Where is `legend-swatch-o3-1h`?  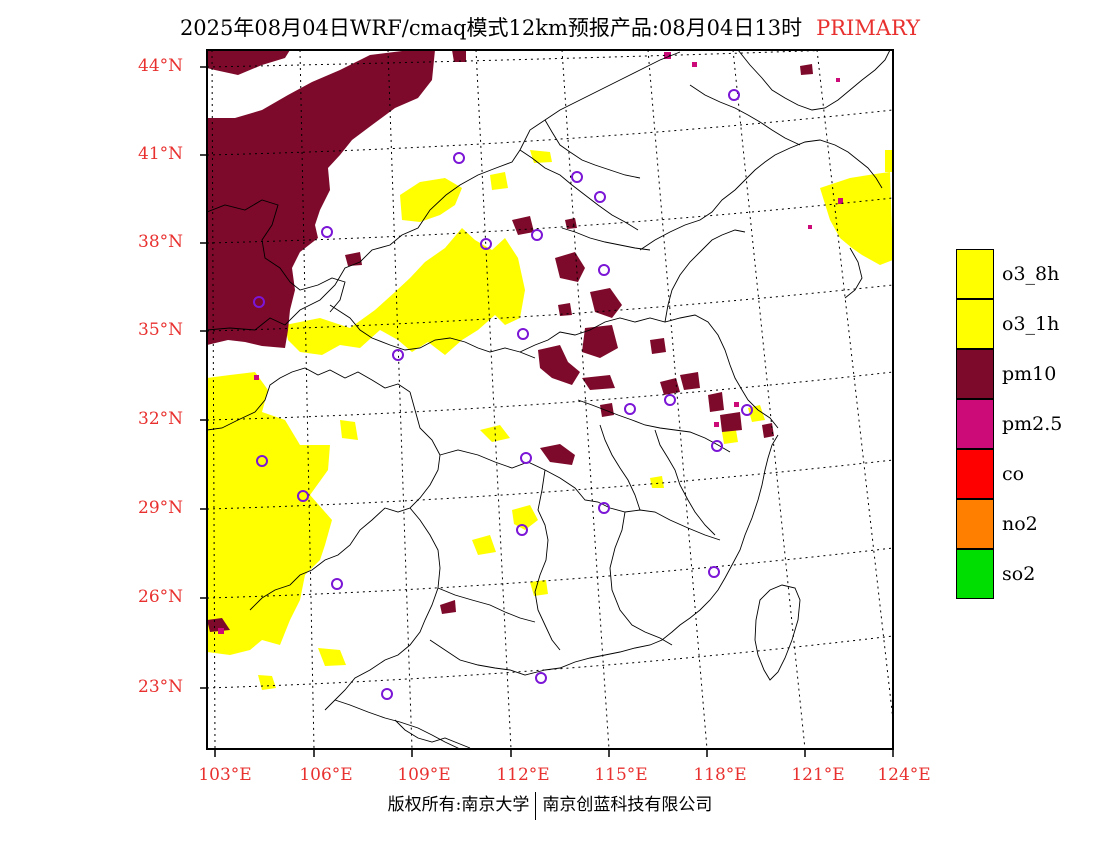 legend-swatch-o3-1h is located at coordinates (975, 324).